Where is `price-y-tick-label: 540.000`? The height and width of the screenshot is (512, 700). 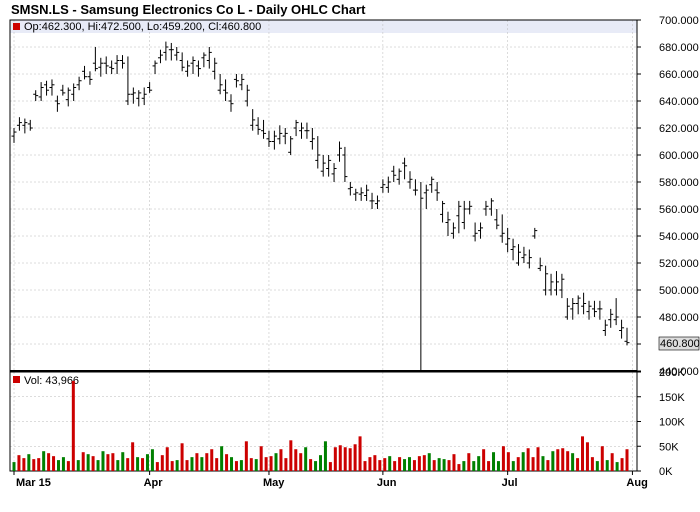
price-y-tick-label: 540.000 is located at coordinates (679, 237).